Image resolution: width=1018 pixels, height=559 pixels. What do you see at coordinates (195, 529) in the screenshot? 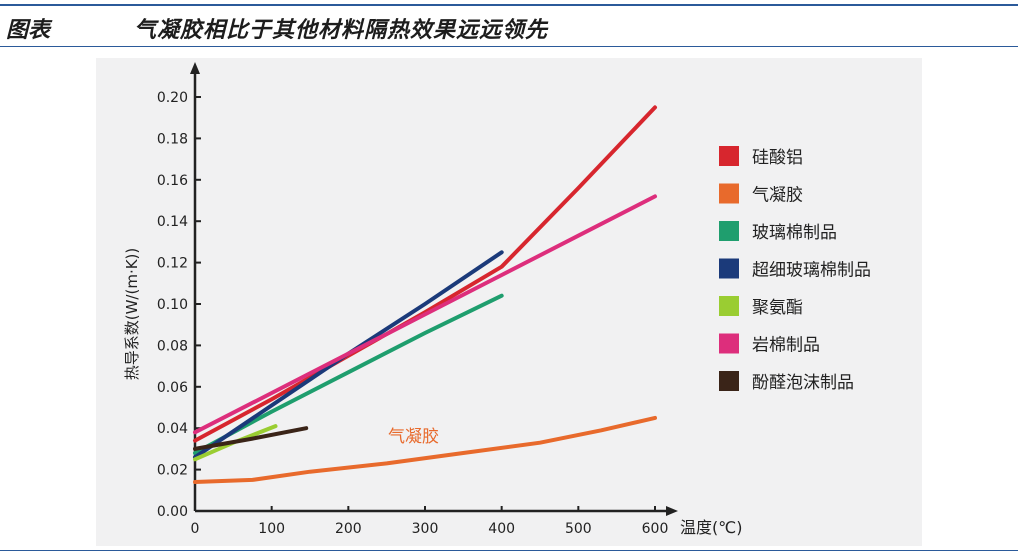
I see `x-tick-label: 0` at bounding box center [195, 529].